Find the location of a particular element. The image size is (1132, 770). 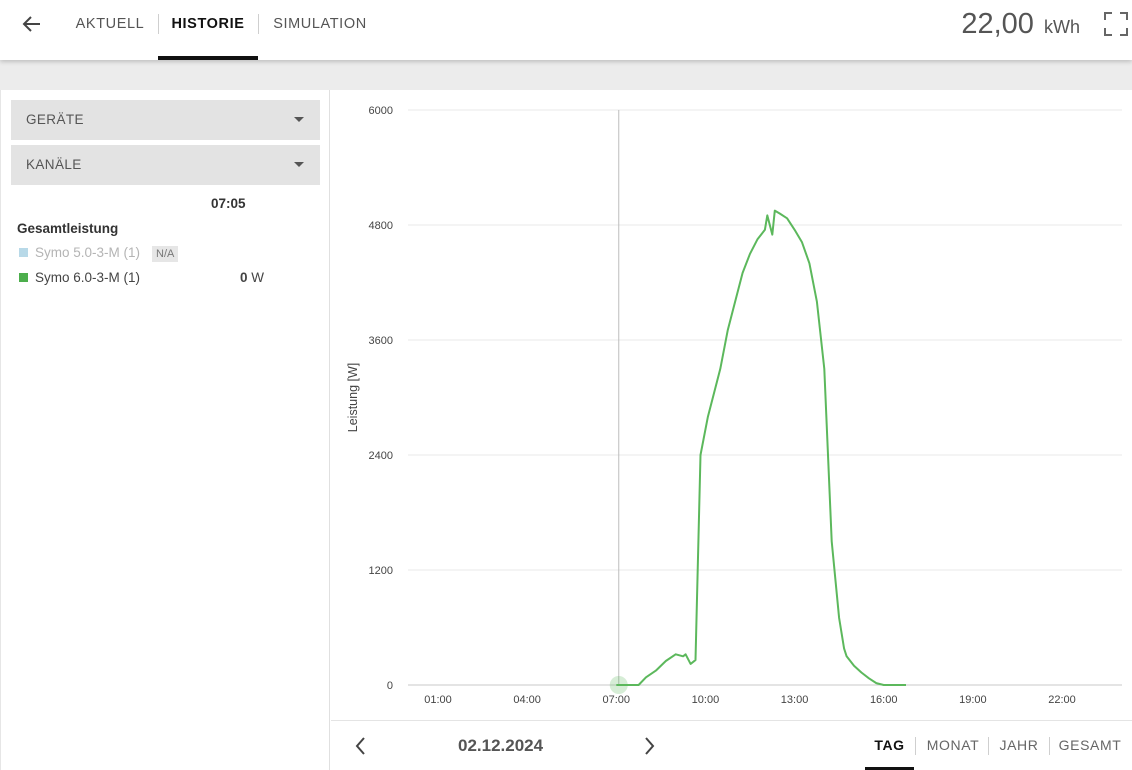

chevron-right-icon is located at coordinates (649, 746).